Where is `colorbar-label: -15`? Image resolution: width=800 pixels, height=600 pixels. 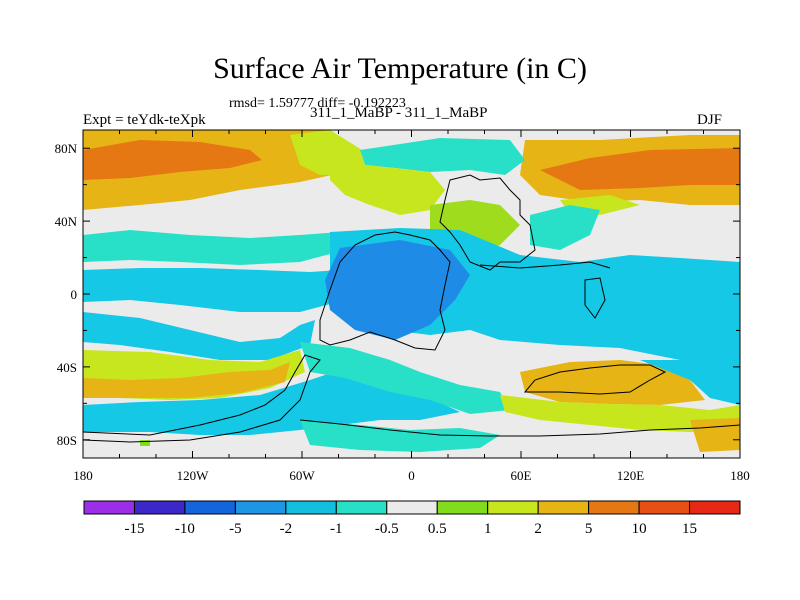 colorbar-label: -15 is located at coordinates (134, 529).